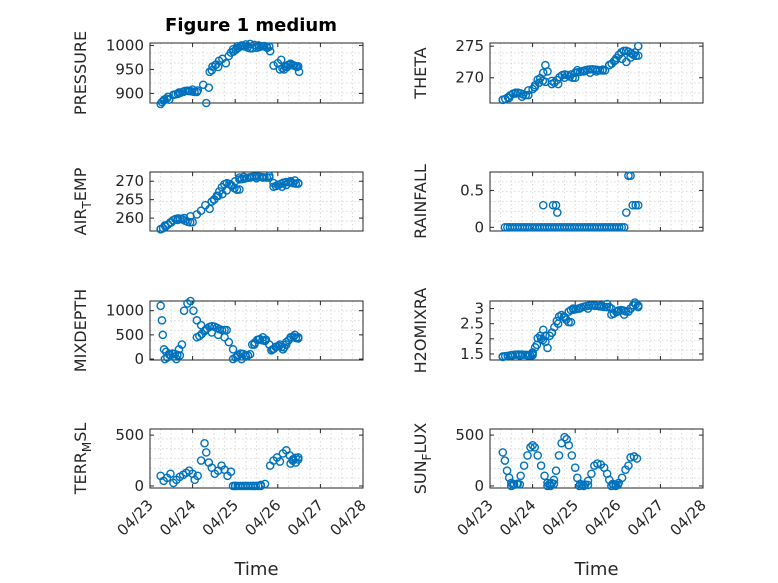  Describe the element at coordinates (251, 25) in the screenshot. I see `figure-title: Figure 1 medium` at that location.